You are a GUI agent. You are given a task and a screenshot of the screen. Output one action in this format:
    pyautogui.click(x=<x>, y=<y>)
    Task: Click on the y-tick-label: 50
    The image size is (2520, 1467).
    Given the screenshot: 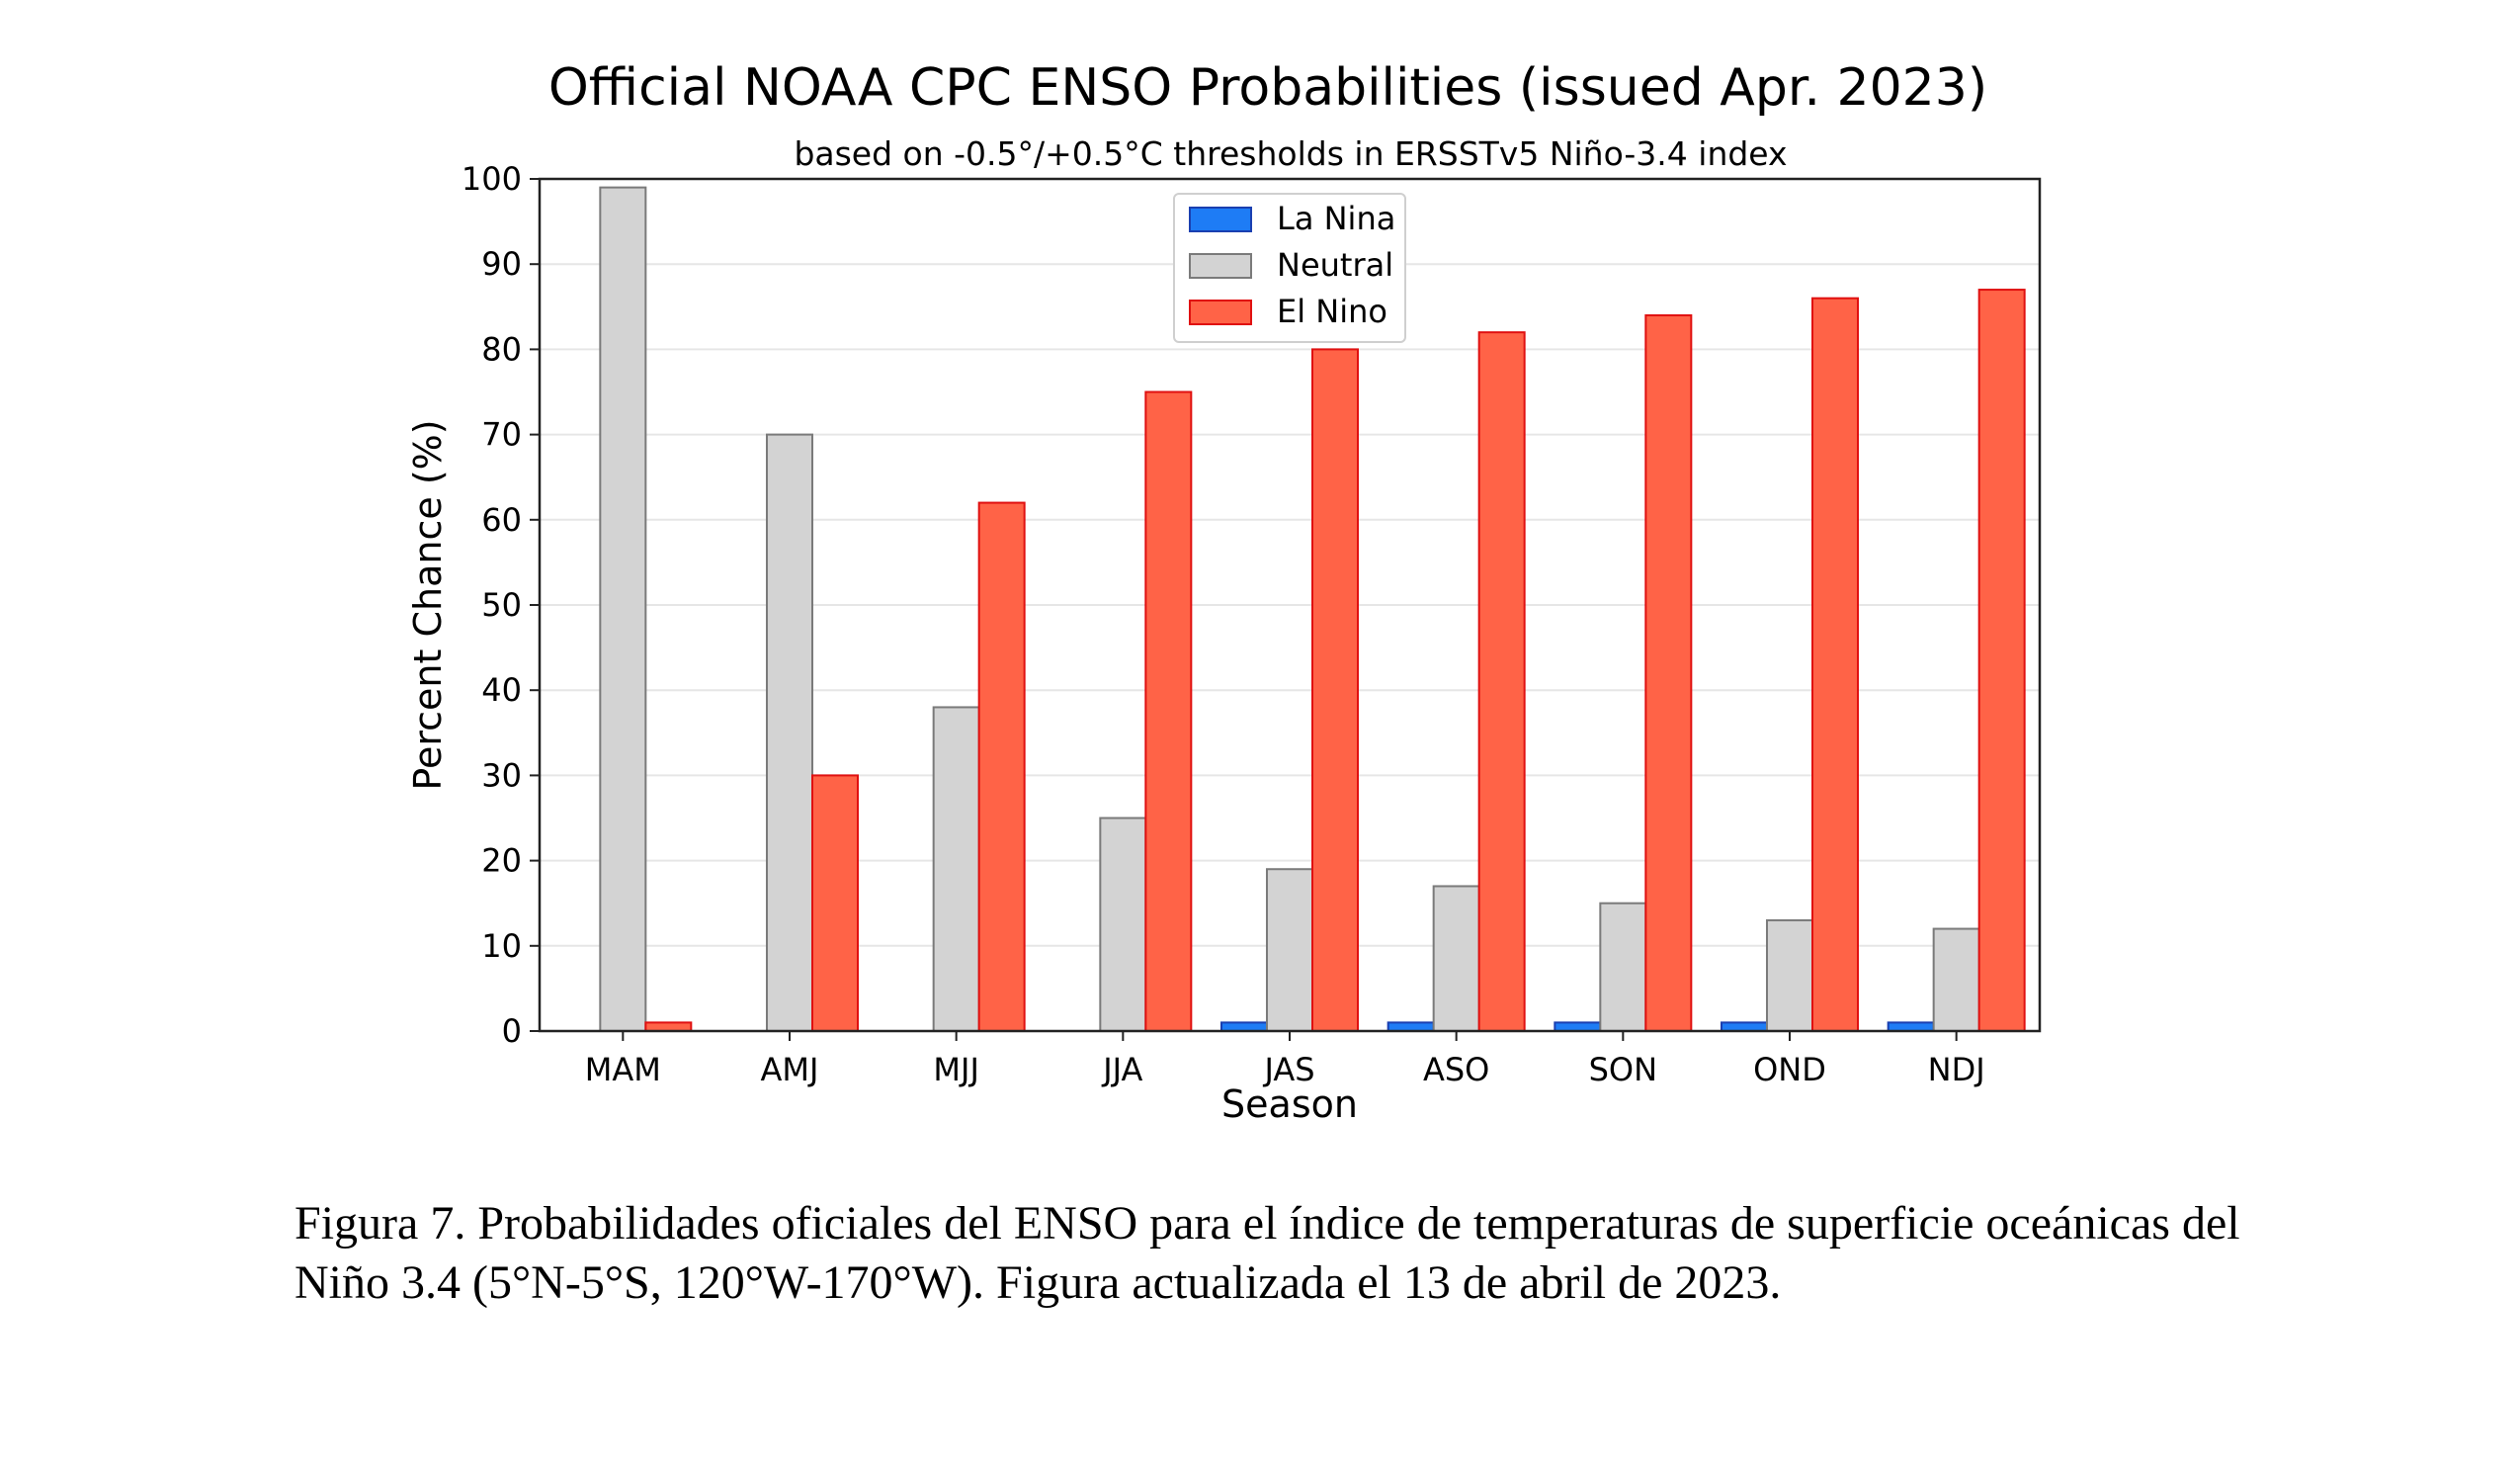 What is the action you would take?
    pyautogui.click(x=501, y=605)
    